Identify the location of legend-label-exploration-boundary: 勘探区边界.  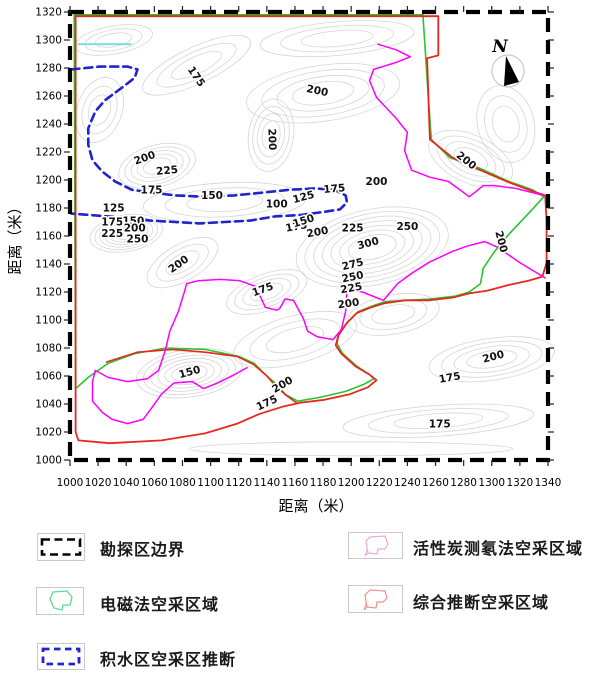
(143, 549).